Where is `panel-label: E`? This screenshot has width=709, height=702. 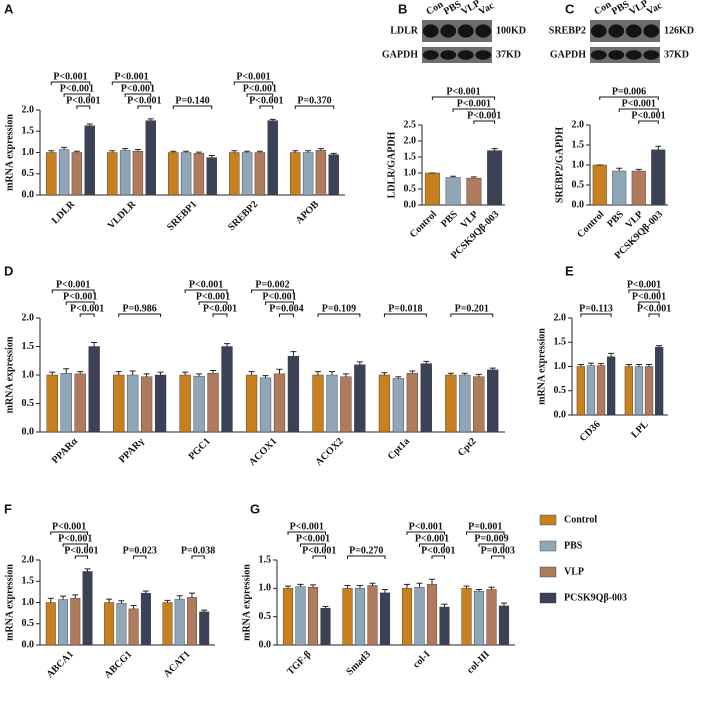
panel-label: E is located at coordinates (569, 270).